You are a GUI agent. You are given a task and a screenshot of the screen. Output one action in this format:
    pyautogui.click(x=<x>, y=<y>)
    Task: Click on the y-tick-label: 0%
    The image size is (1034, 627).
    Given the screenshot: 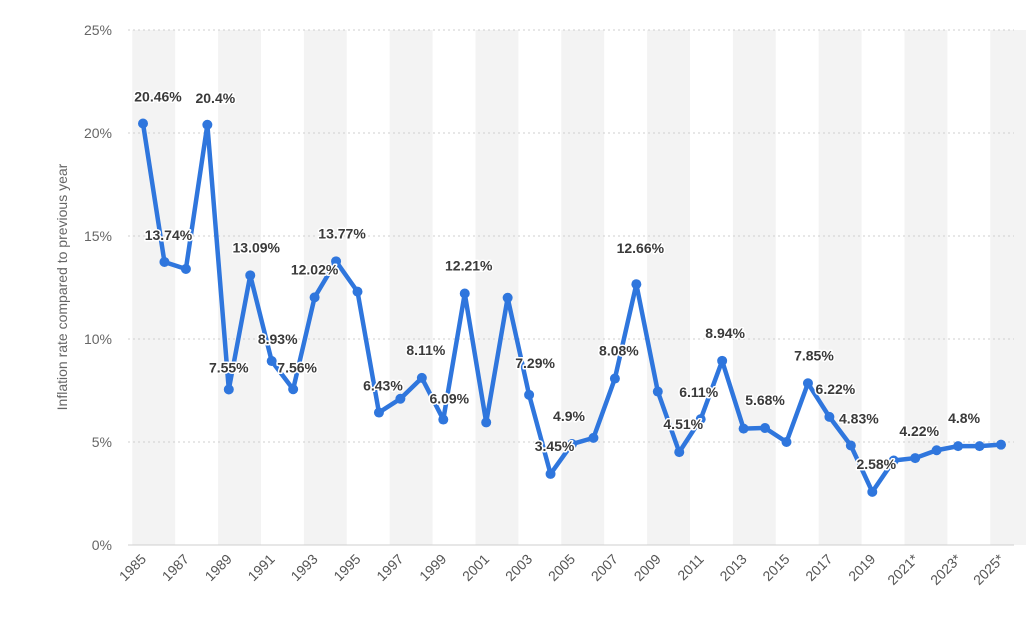 What is the action you would take?
    pyautogui.click(x=102, y=545)
    